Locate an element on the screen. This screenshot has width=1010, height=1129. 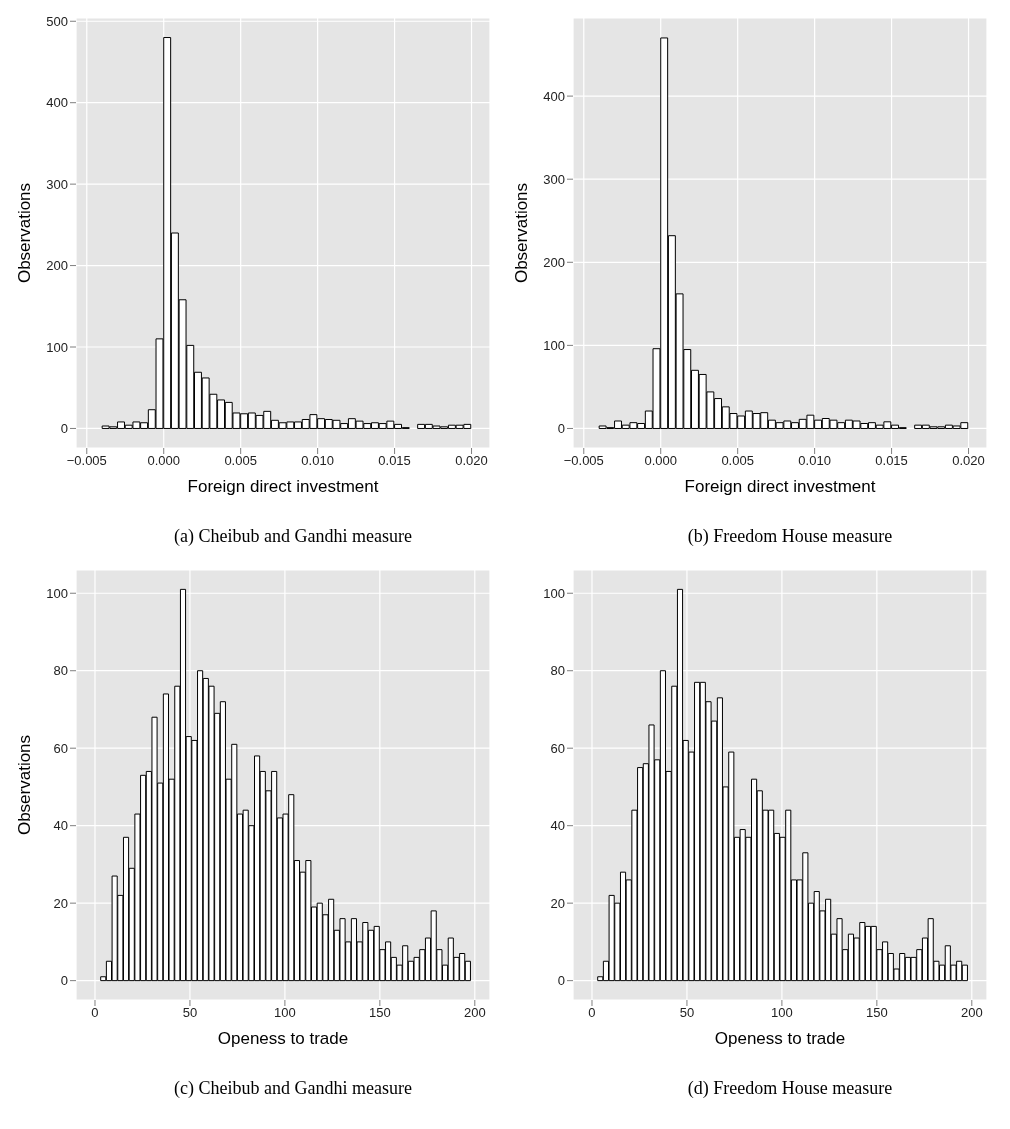
text: (d) Freedom House measure is located at coordinates (790, 1088).